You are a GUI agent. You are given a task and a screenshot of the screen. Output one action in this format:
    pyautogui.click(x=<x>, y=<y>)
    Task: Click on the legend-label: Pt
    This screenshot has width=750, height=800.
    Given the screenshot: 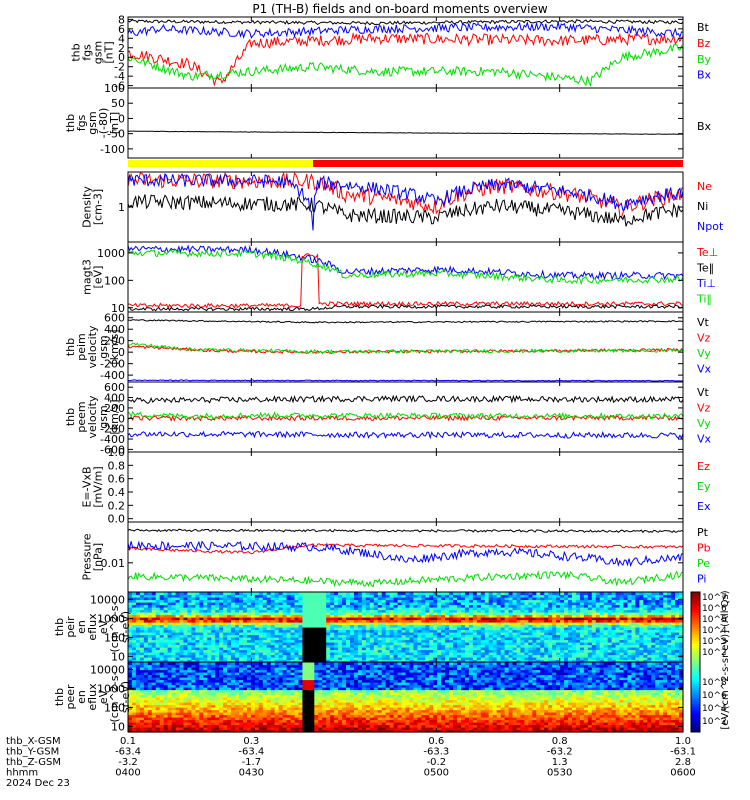 What is the action you would take?
    pyautogui.click(x=703, y=532)
    